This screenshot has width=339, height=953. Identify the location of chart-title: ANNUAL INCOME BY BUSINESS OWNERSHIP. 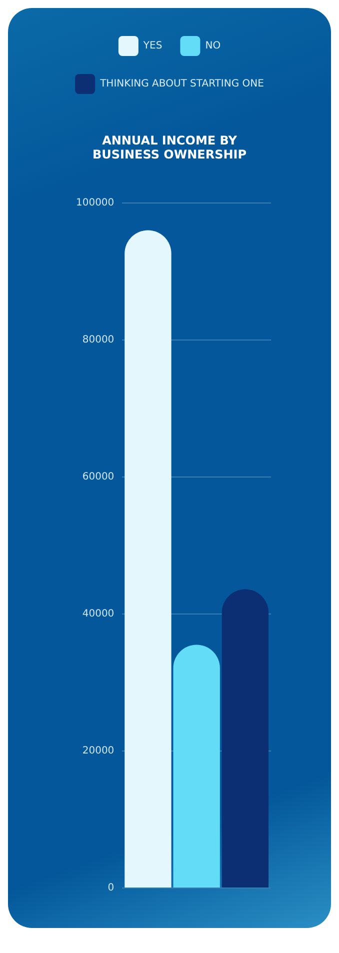
(169, 147).